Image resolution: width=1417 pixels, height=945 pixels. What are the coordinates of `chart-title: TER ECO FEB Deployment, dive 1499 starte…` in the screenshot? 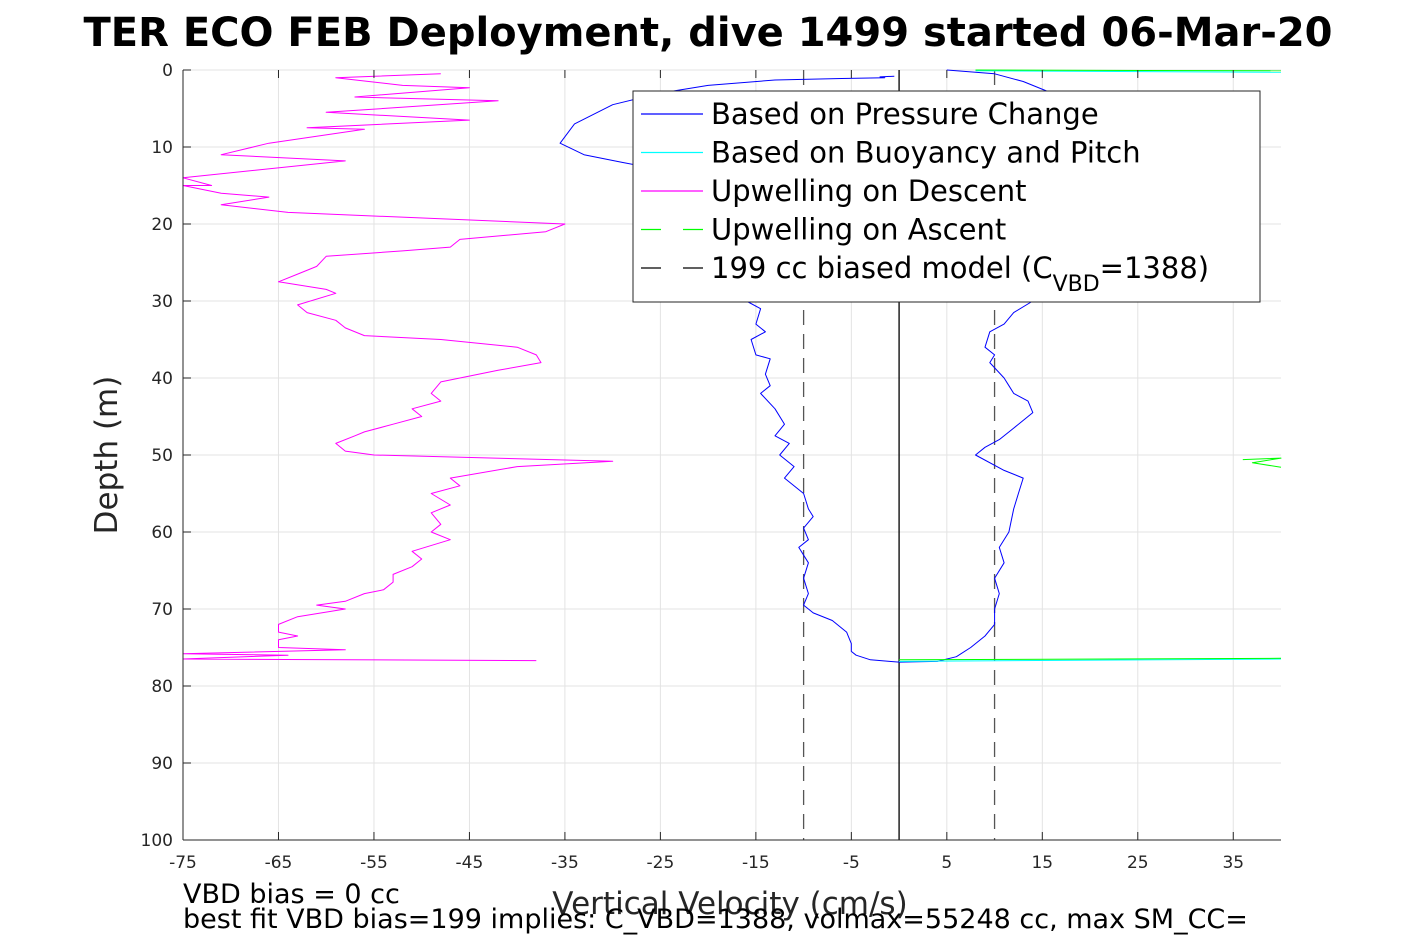 It's located at (707, 33).